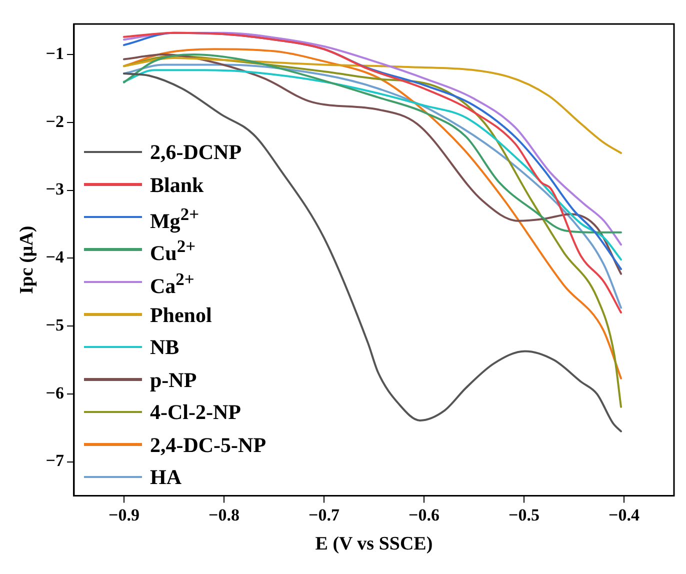  What do you see at coordinates (224, 514) in the screenshot?
I see `x-tick-label: −0.8` at bounding box center [224, 514].